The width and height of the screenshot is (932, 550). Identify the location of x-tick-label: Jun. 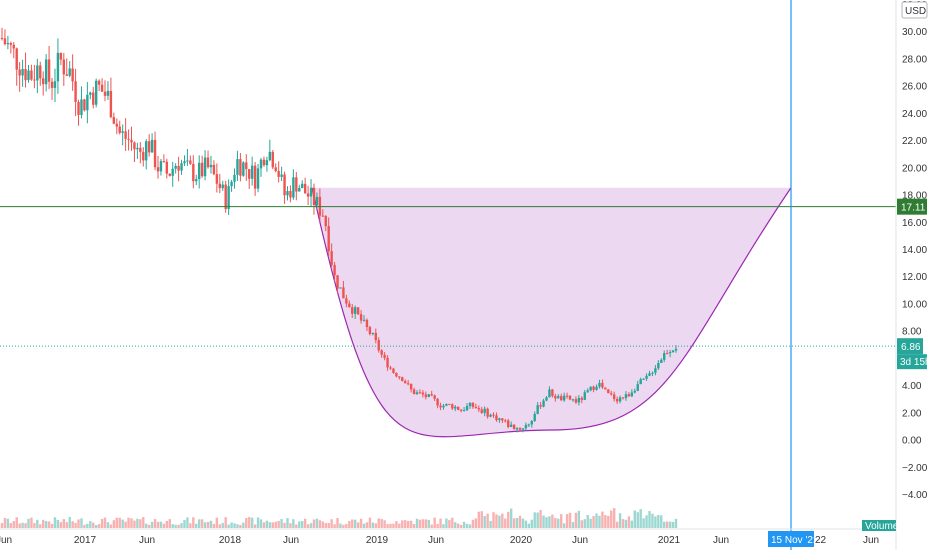
(6, 540).